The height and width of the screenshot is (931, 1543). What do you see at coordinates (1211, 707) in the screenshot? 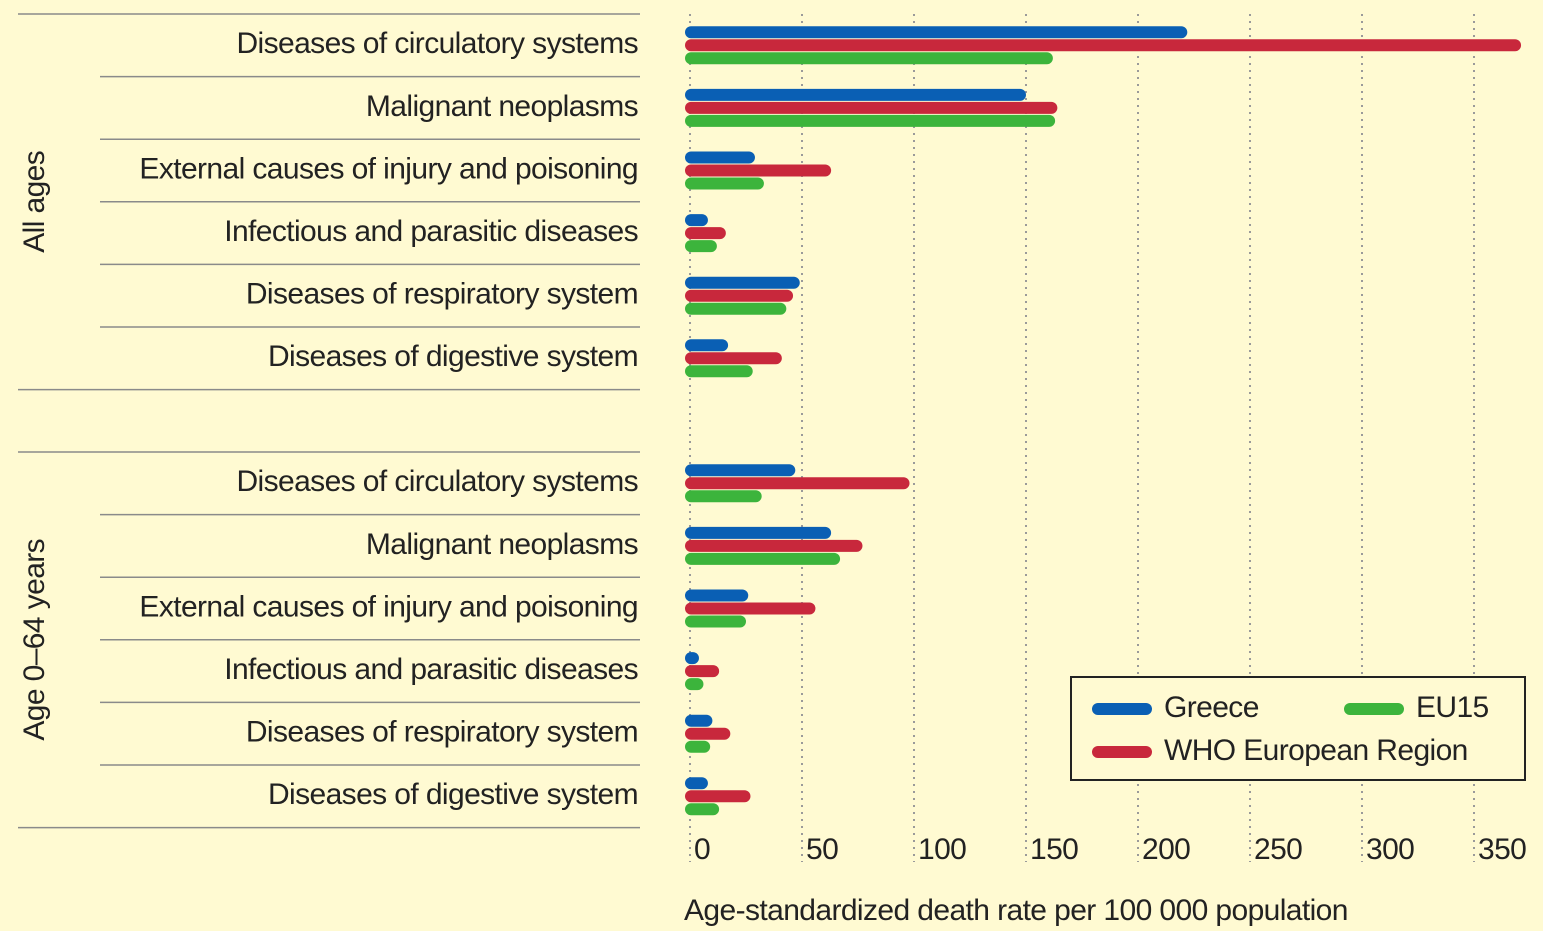
I see `legend-label: Greece` at bounding box center [1211, 707].